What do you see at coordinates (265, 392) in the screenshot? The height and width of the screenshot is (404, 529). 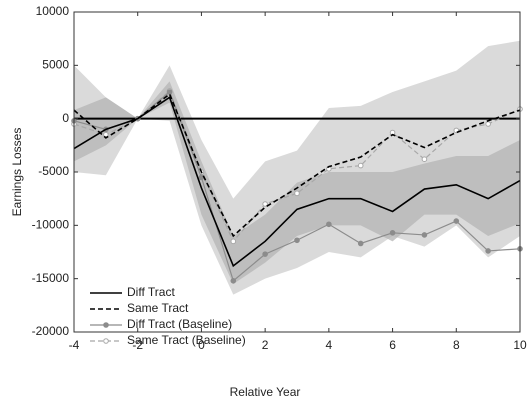 I see `x-axis-label: Relative Year` at bounding box center [265, 392].